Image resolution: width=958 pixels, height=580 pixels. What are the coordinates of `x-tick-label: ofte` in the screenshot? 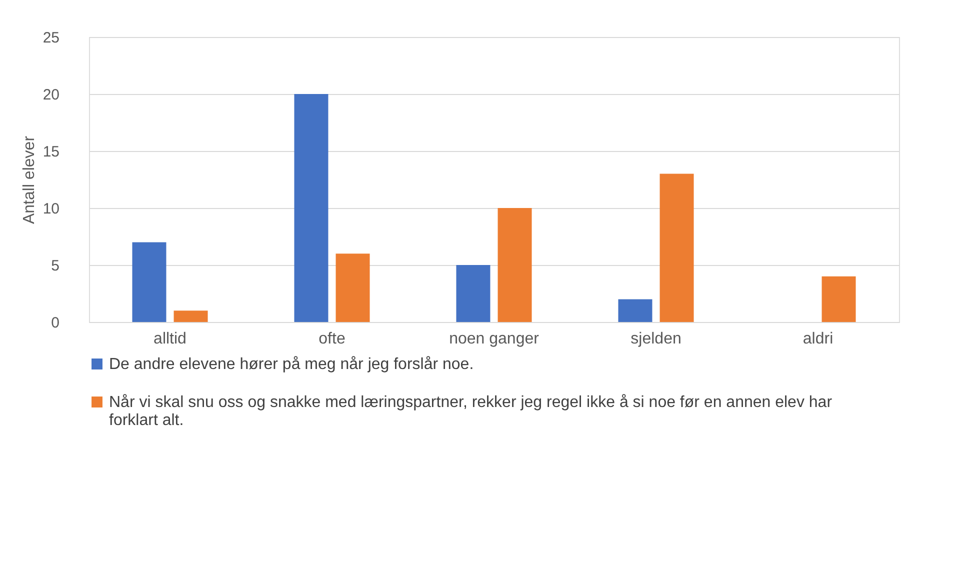 It's located at (332, 339).